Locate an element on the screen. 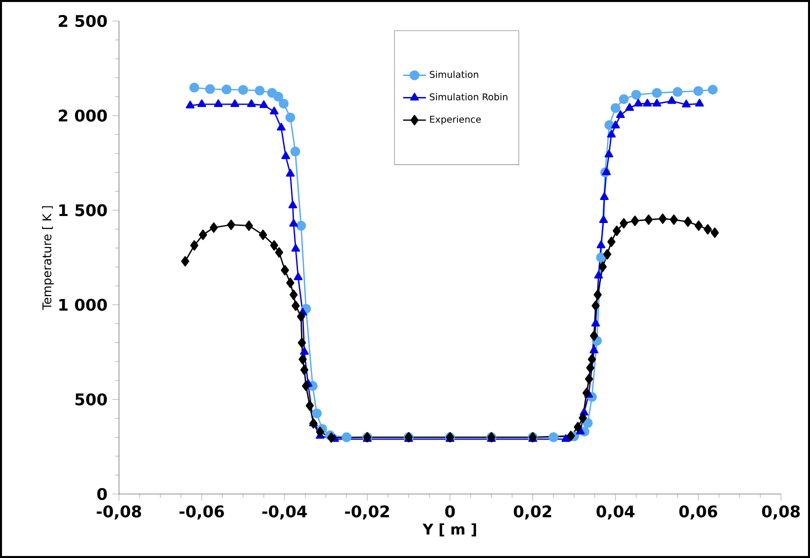 The image size is (810, 558). x-tick-label: -0,08 is located at coordinates (119, 512).